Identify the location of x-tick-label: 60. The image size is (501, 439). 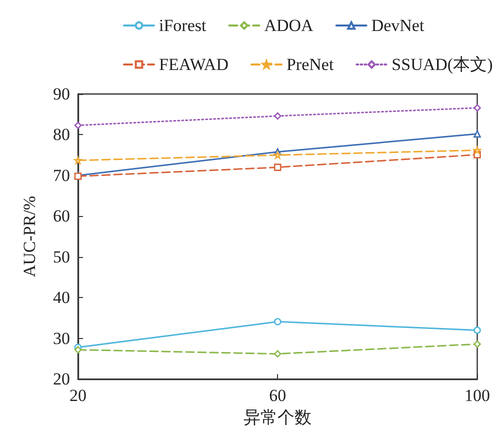
(277, 396).